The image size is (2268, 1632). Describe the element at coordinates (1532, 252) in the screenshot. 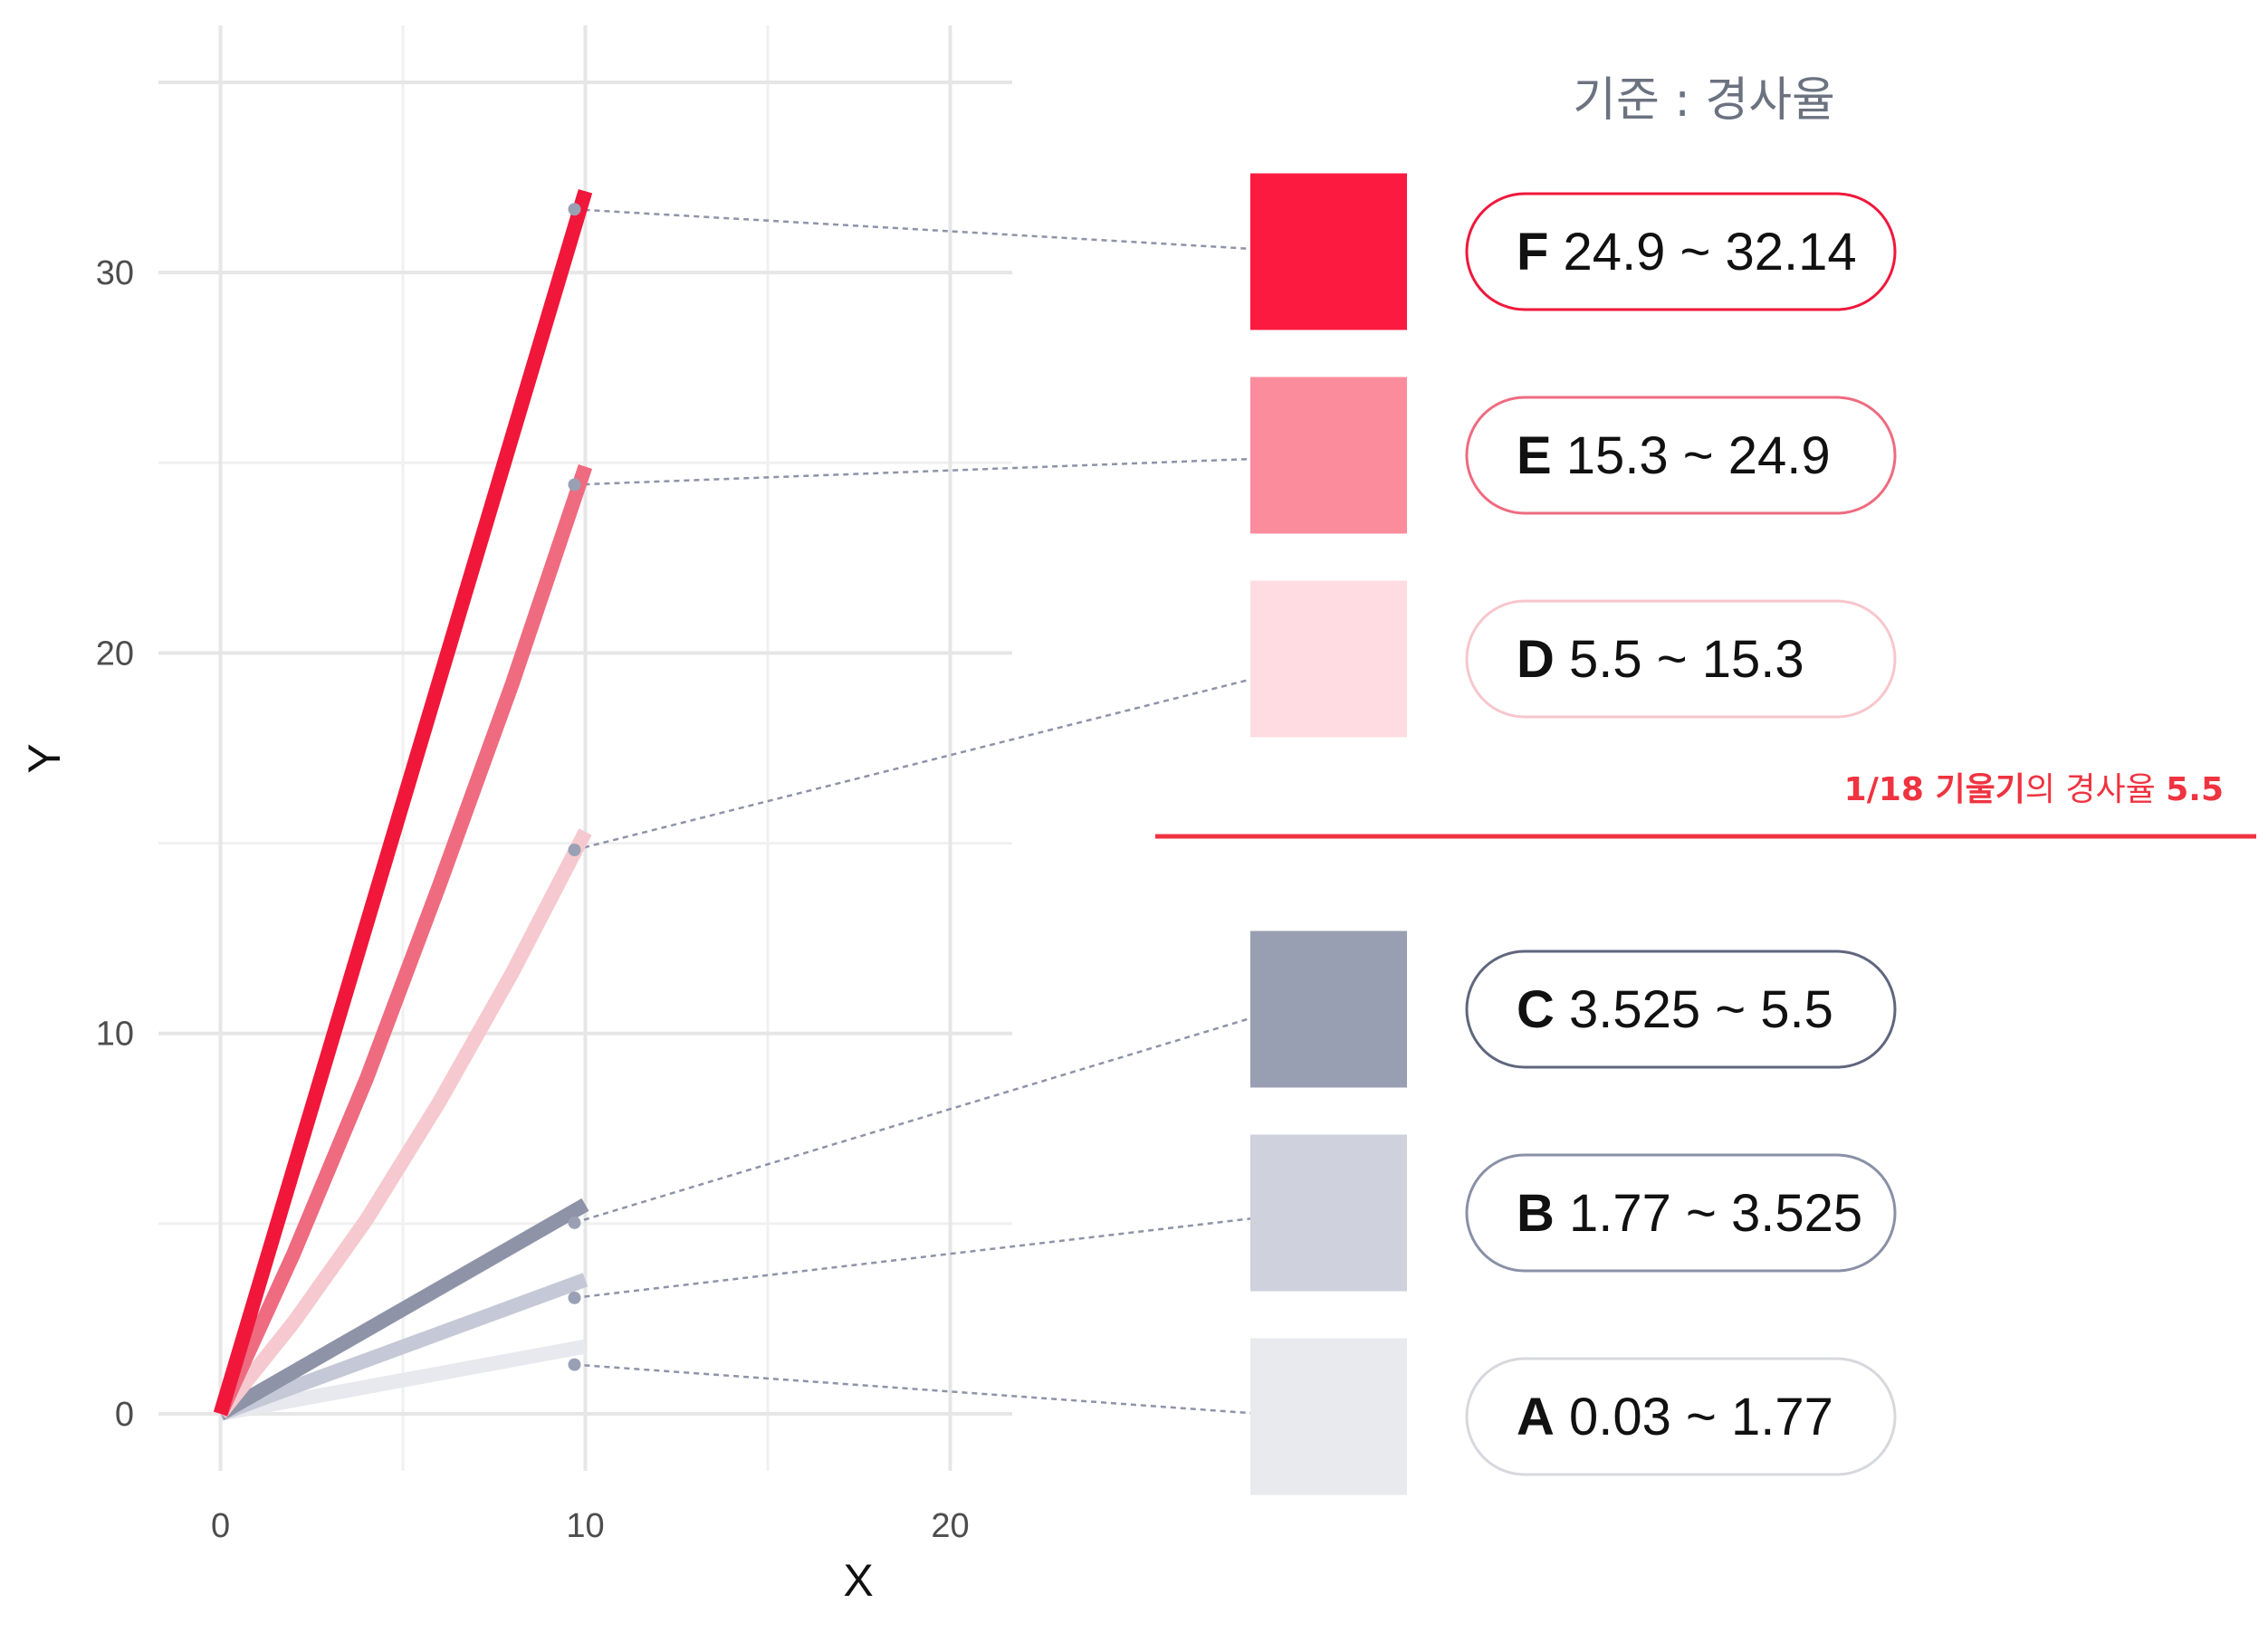

I see `legend-letter: F` at that location.